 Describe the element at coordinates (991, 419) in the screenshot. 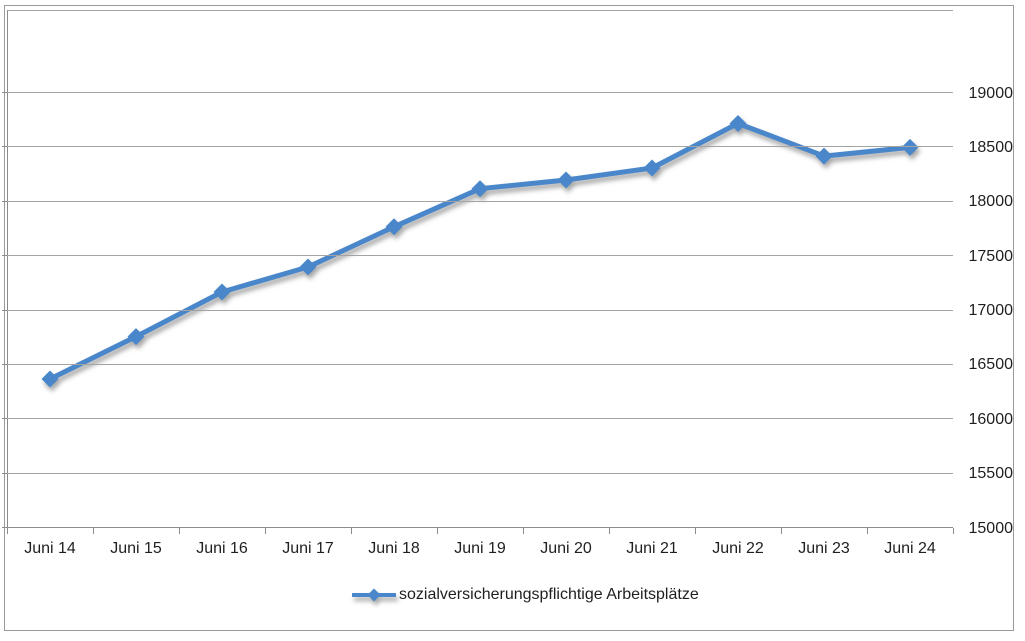

I see `y-axis-label: 16000` at that location.